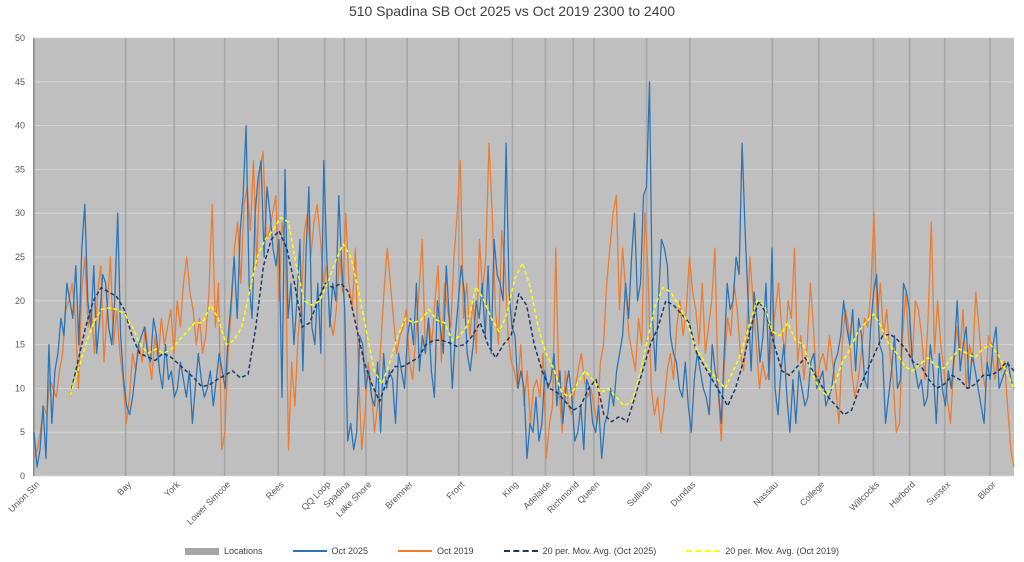  Describe the element at coordinates (455, 490) in the screenshot. I see `x-tick-label-front: Front` at that location.